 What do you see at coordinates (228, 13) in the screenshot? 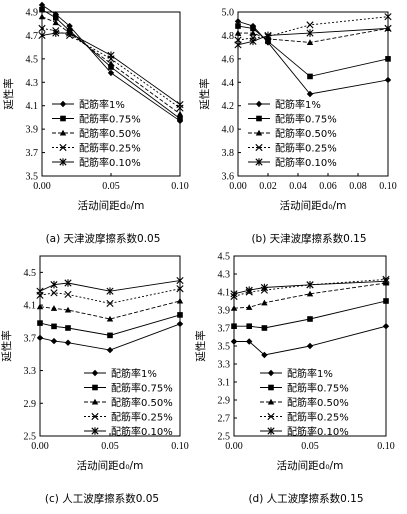
I see `y-tick-label: 5.0` at bounding box center [228, 13].